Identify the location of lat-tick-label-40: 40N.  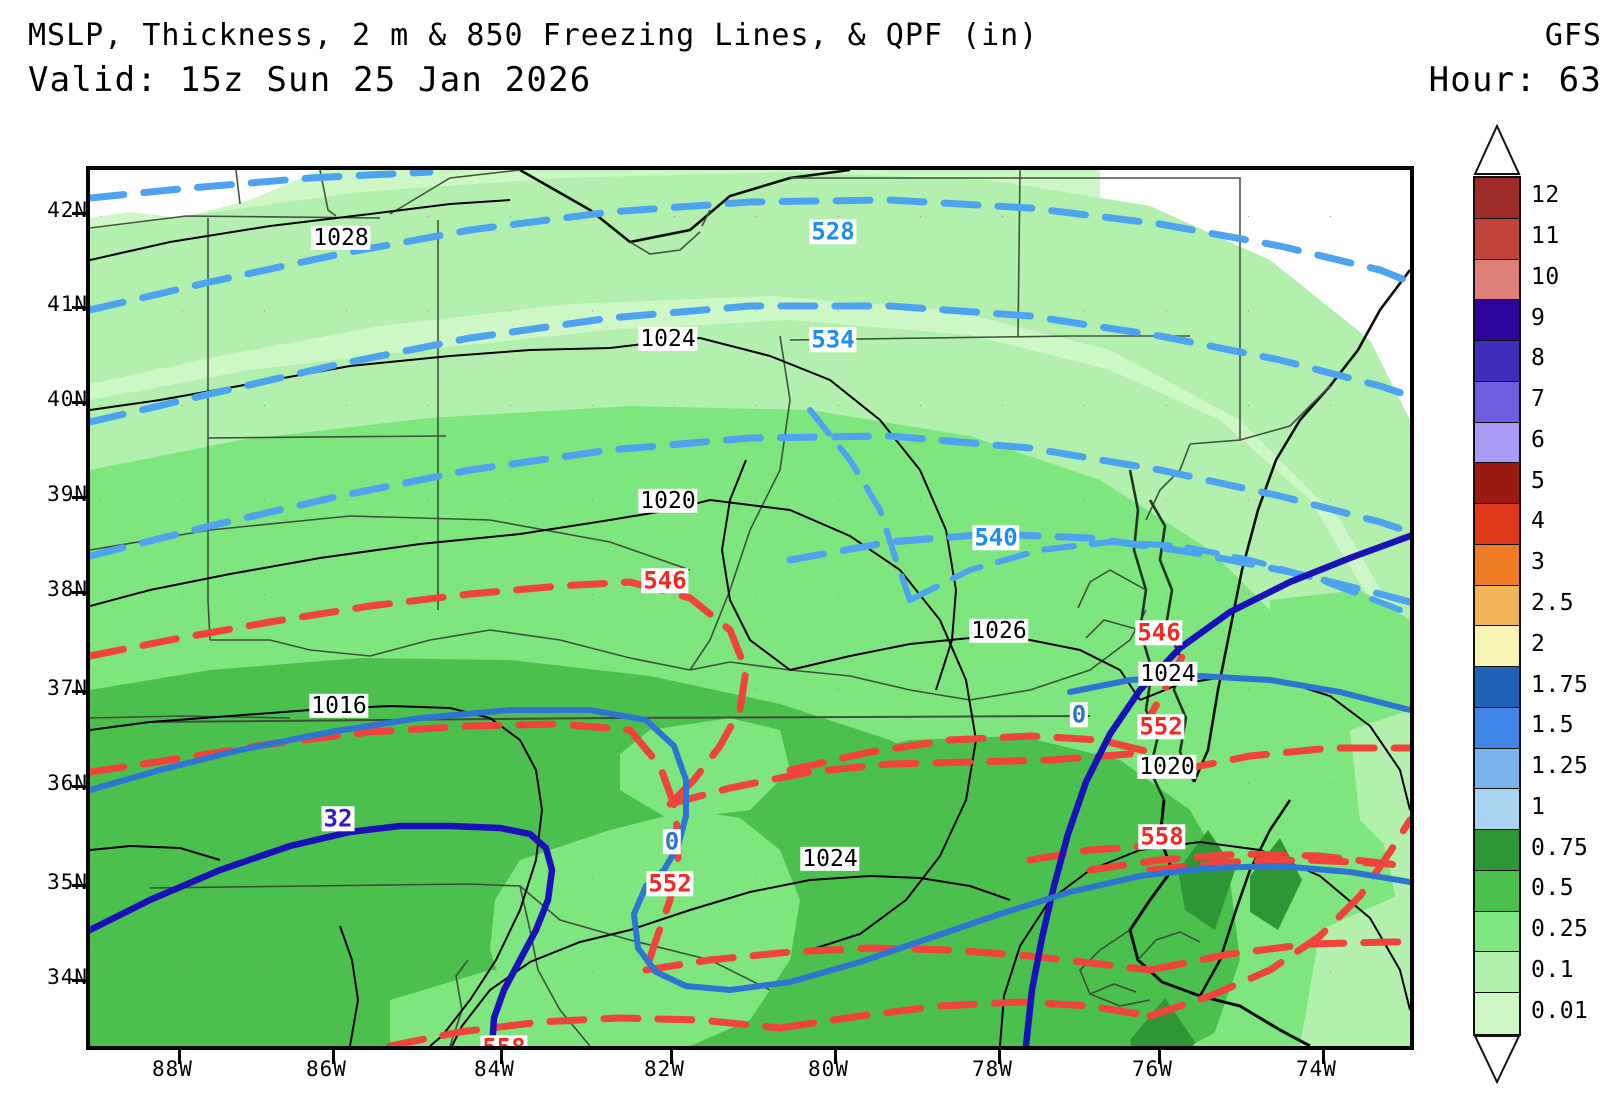
(67, 399).